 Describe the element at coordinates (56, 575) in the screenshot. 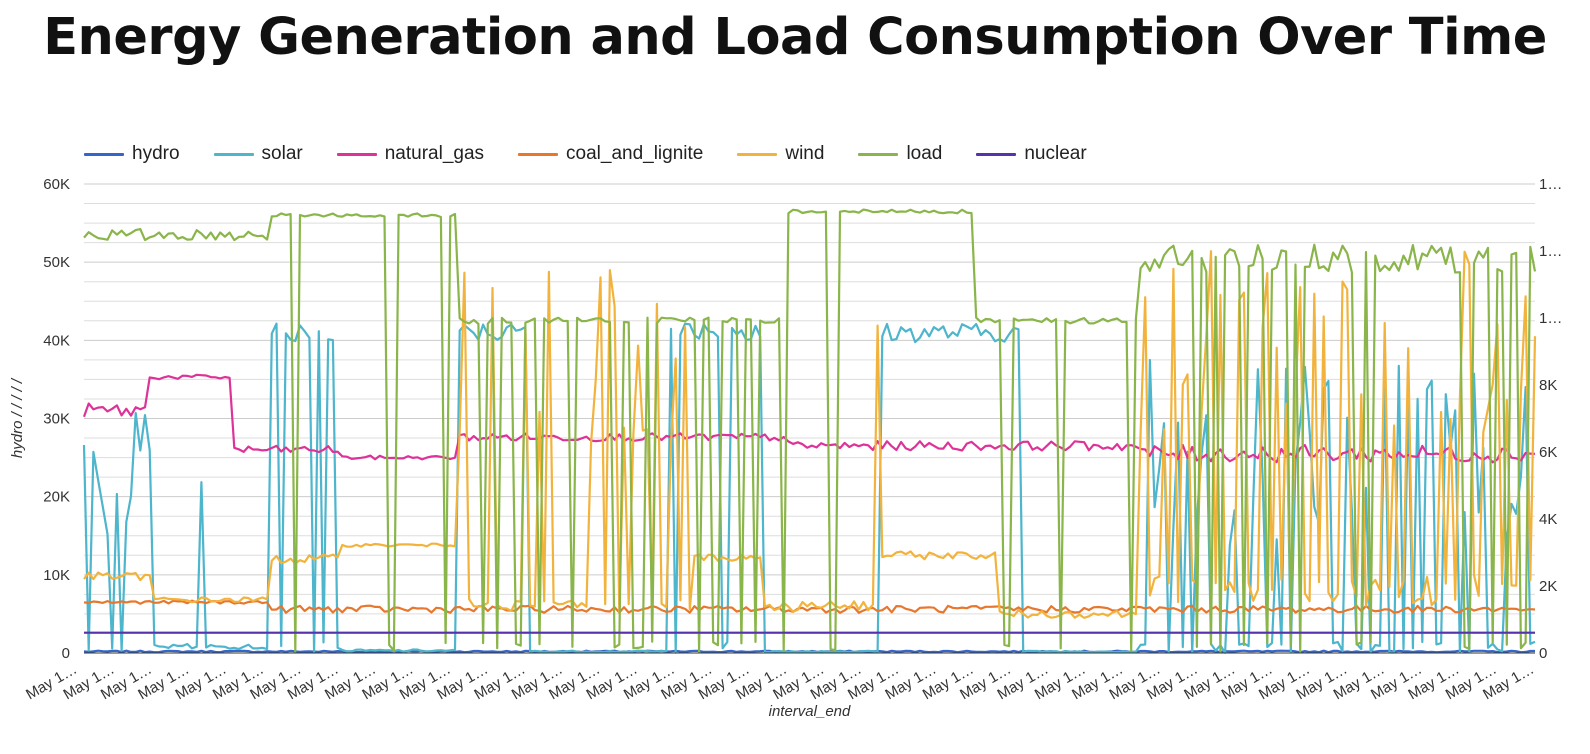

I see `y-tick-label: 10K` at that location.